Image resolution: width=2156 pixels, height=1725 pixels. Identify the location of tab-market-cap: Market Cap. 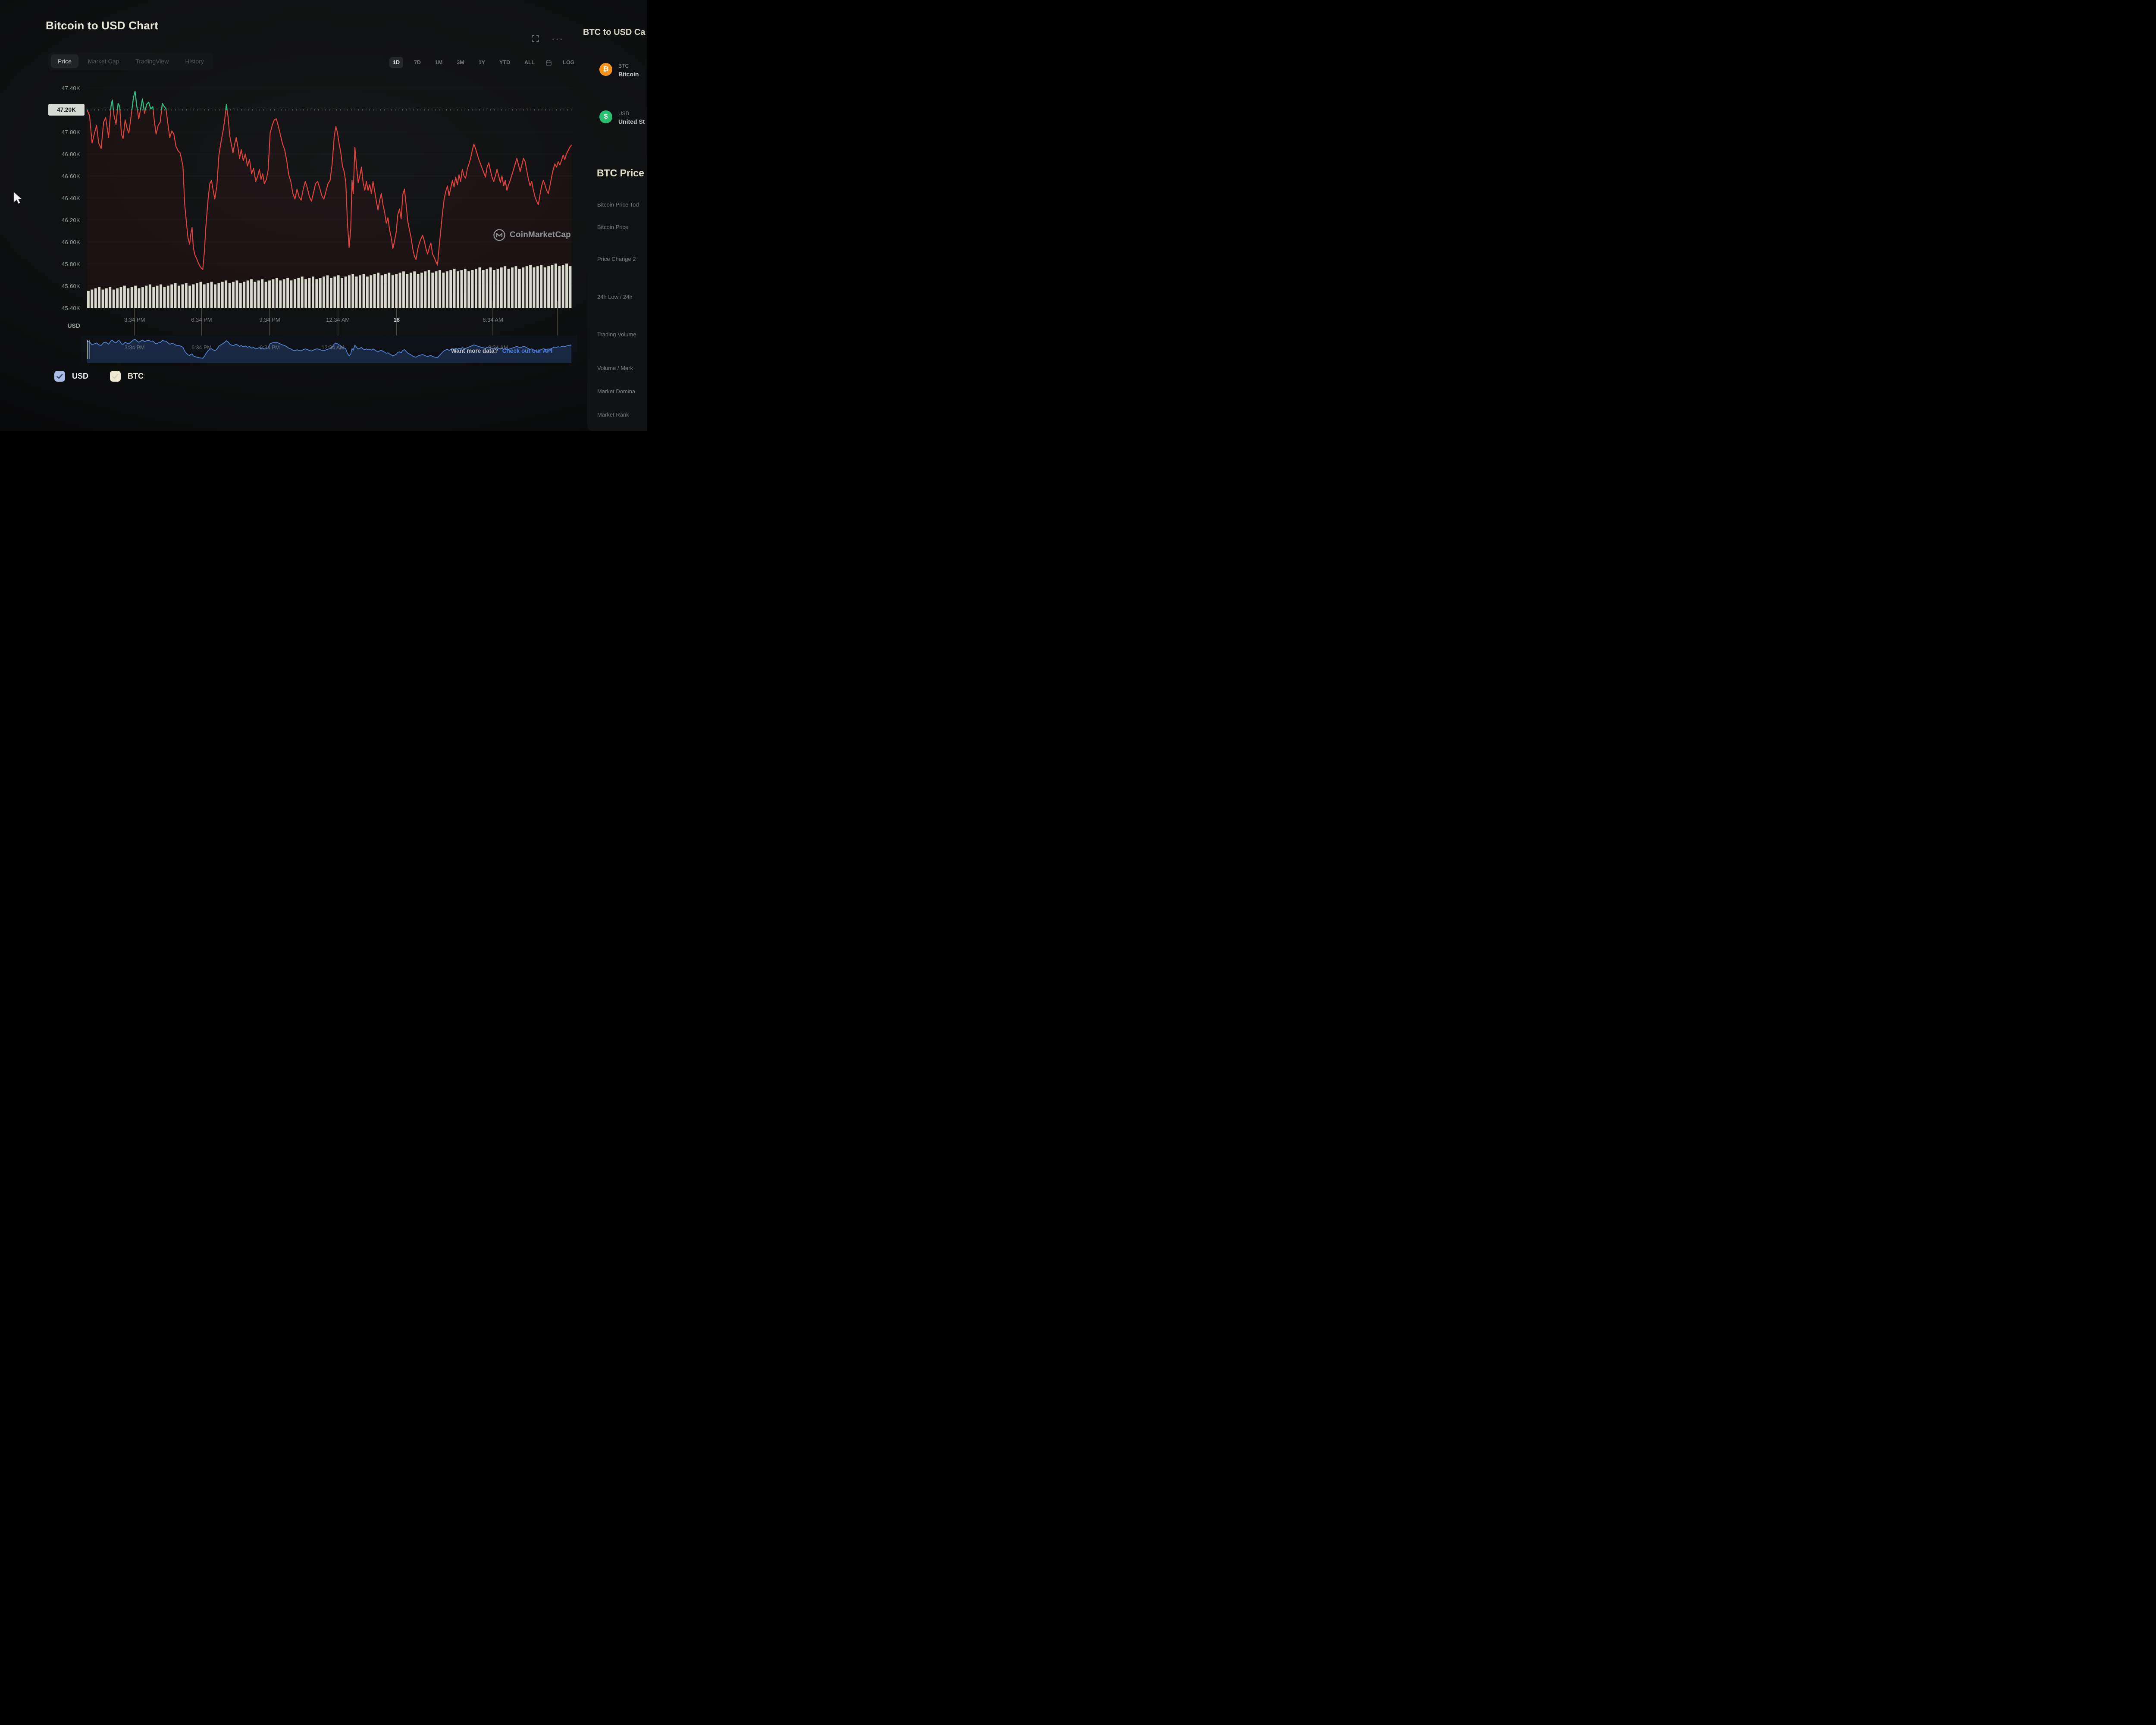
(103, 61).